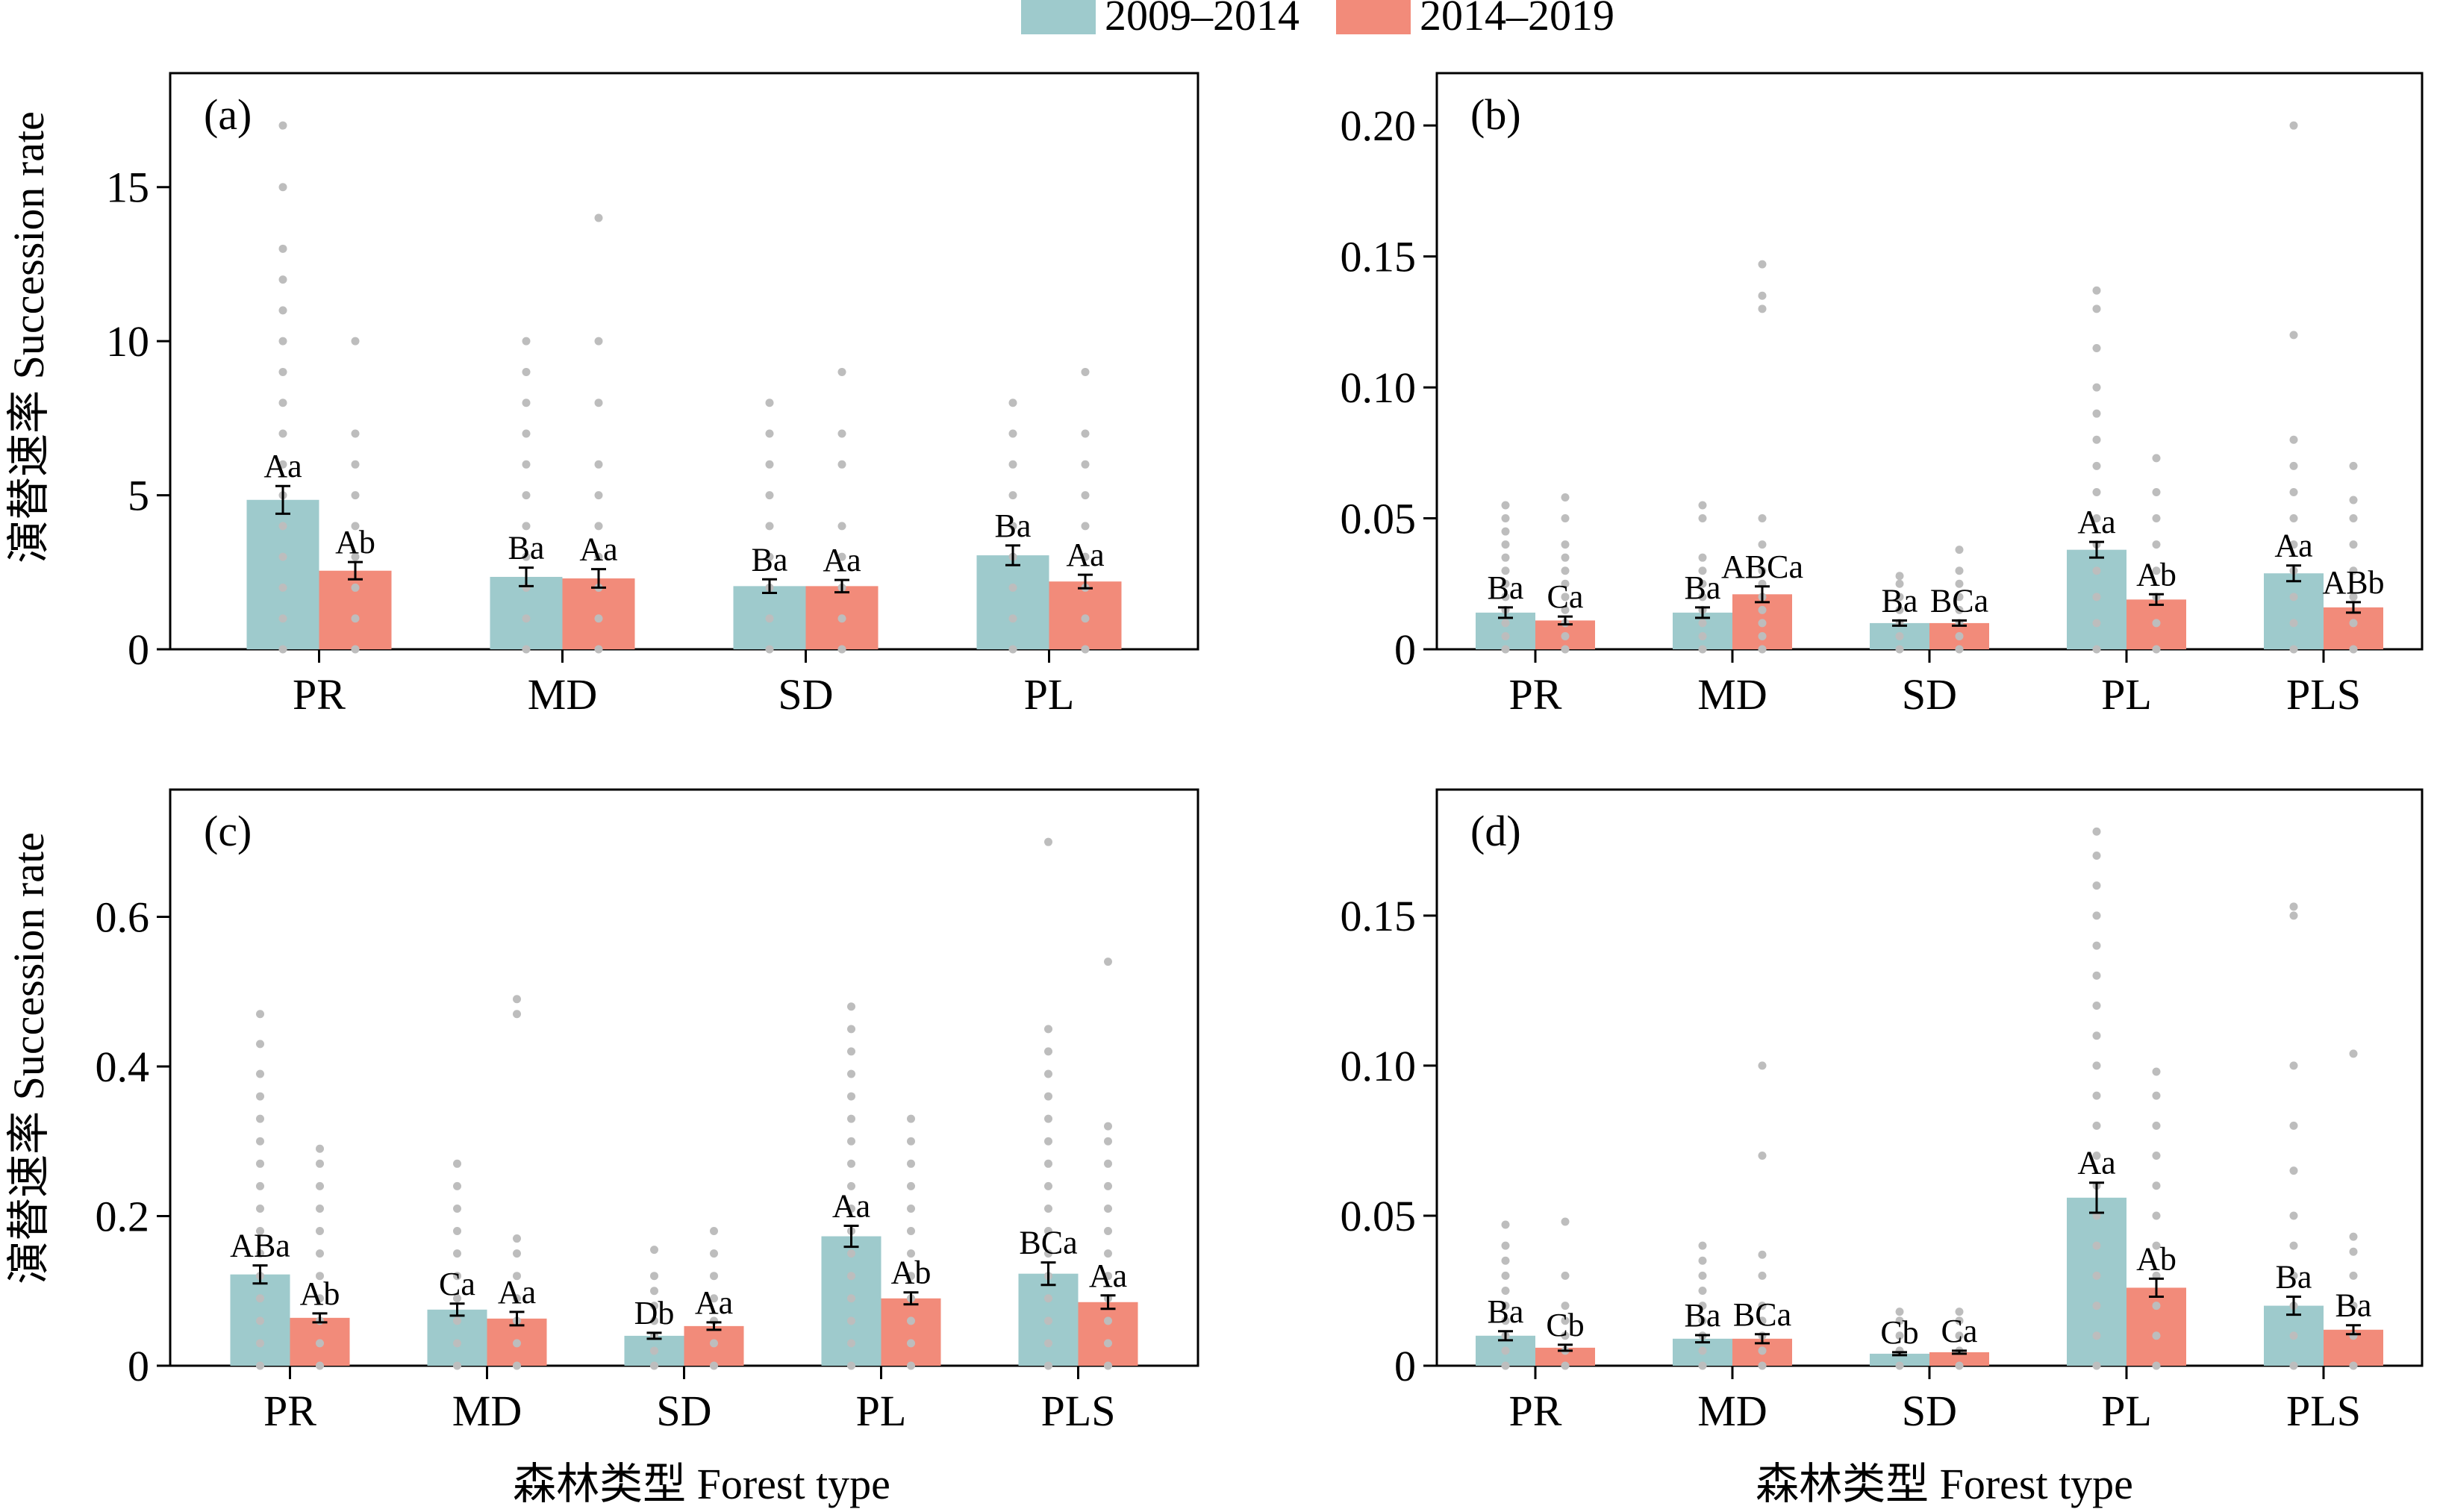 The height and width of the screenshot is (1512, 2437). Describe the element at coordinates (1317, 20) in the screenshot. I see `legend: 2009–2014 2014–2019` at that location.